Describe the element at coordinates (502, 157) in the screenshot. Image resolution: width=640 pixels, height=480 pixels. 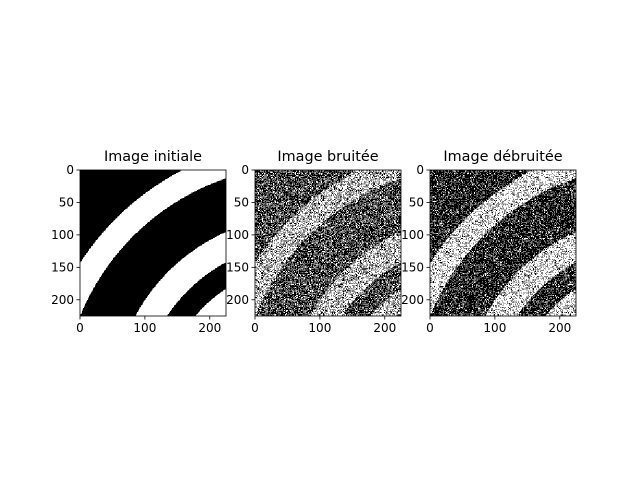
I see `panel-title-3: Image débruitée` at that location.